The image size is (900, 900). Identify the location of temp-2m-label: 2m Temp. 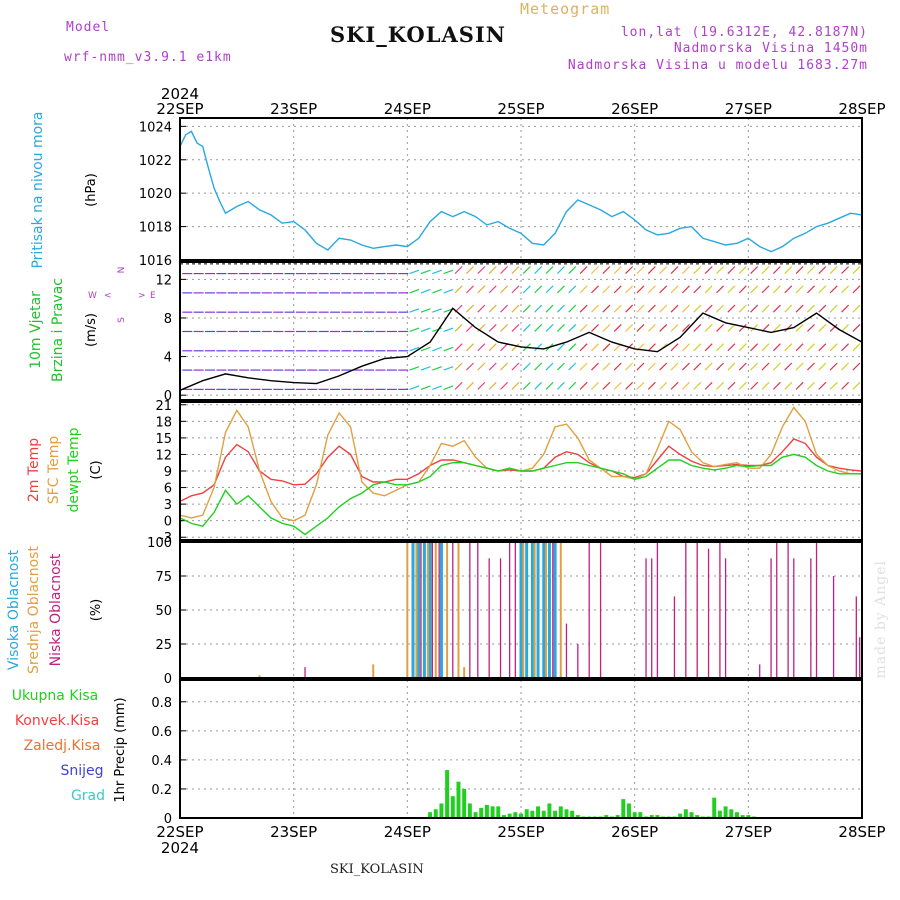
(34, 470).